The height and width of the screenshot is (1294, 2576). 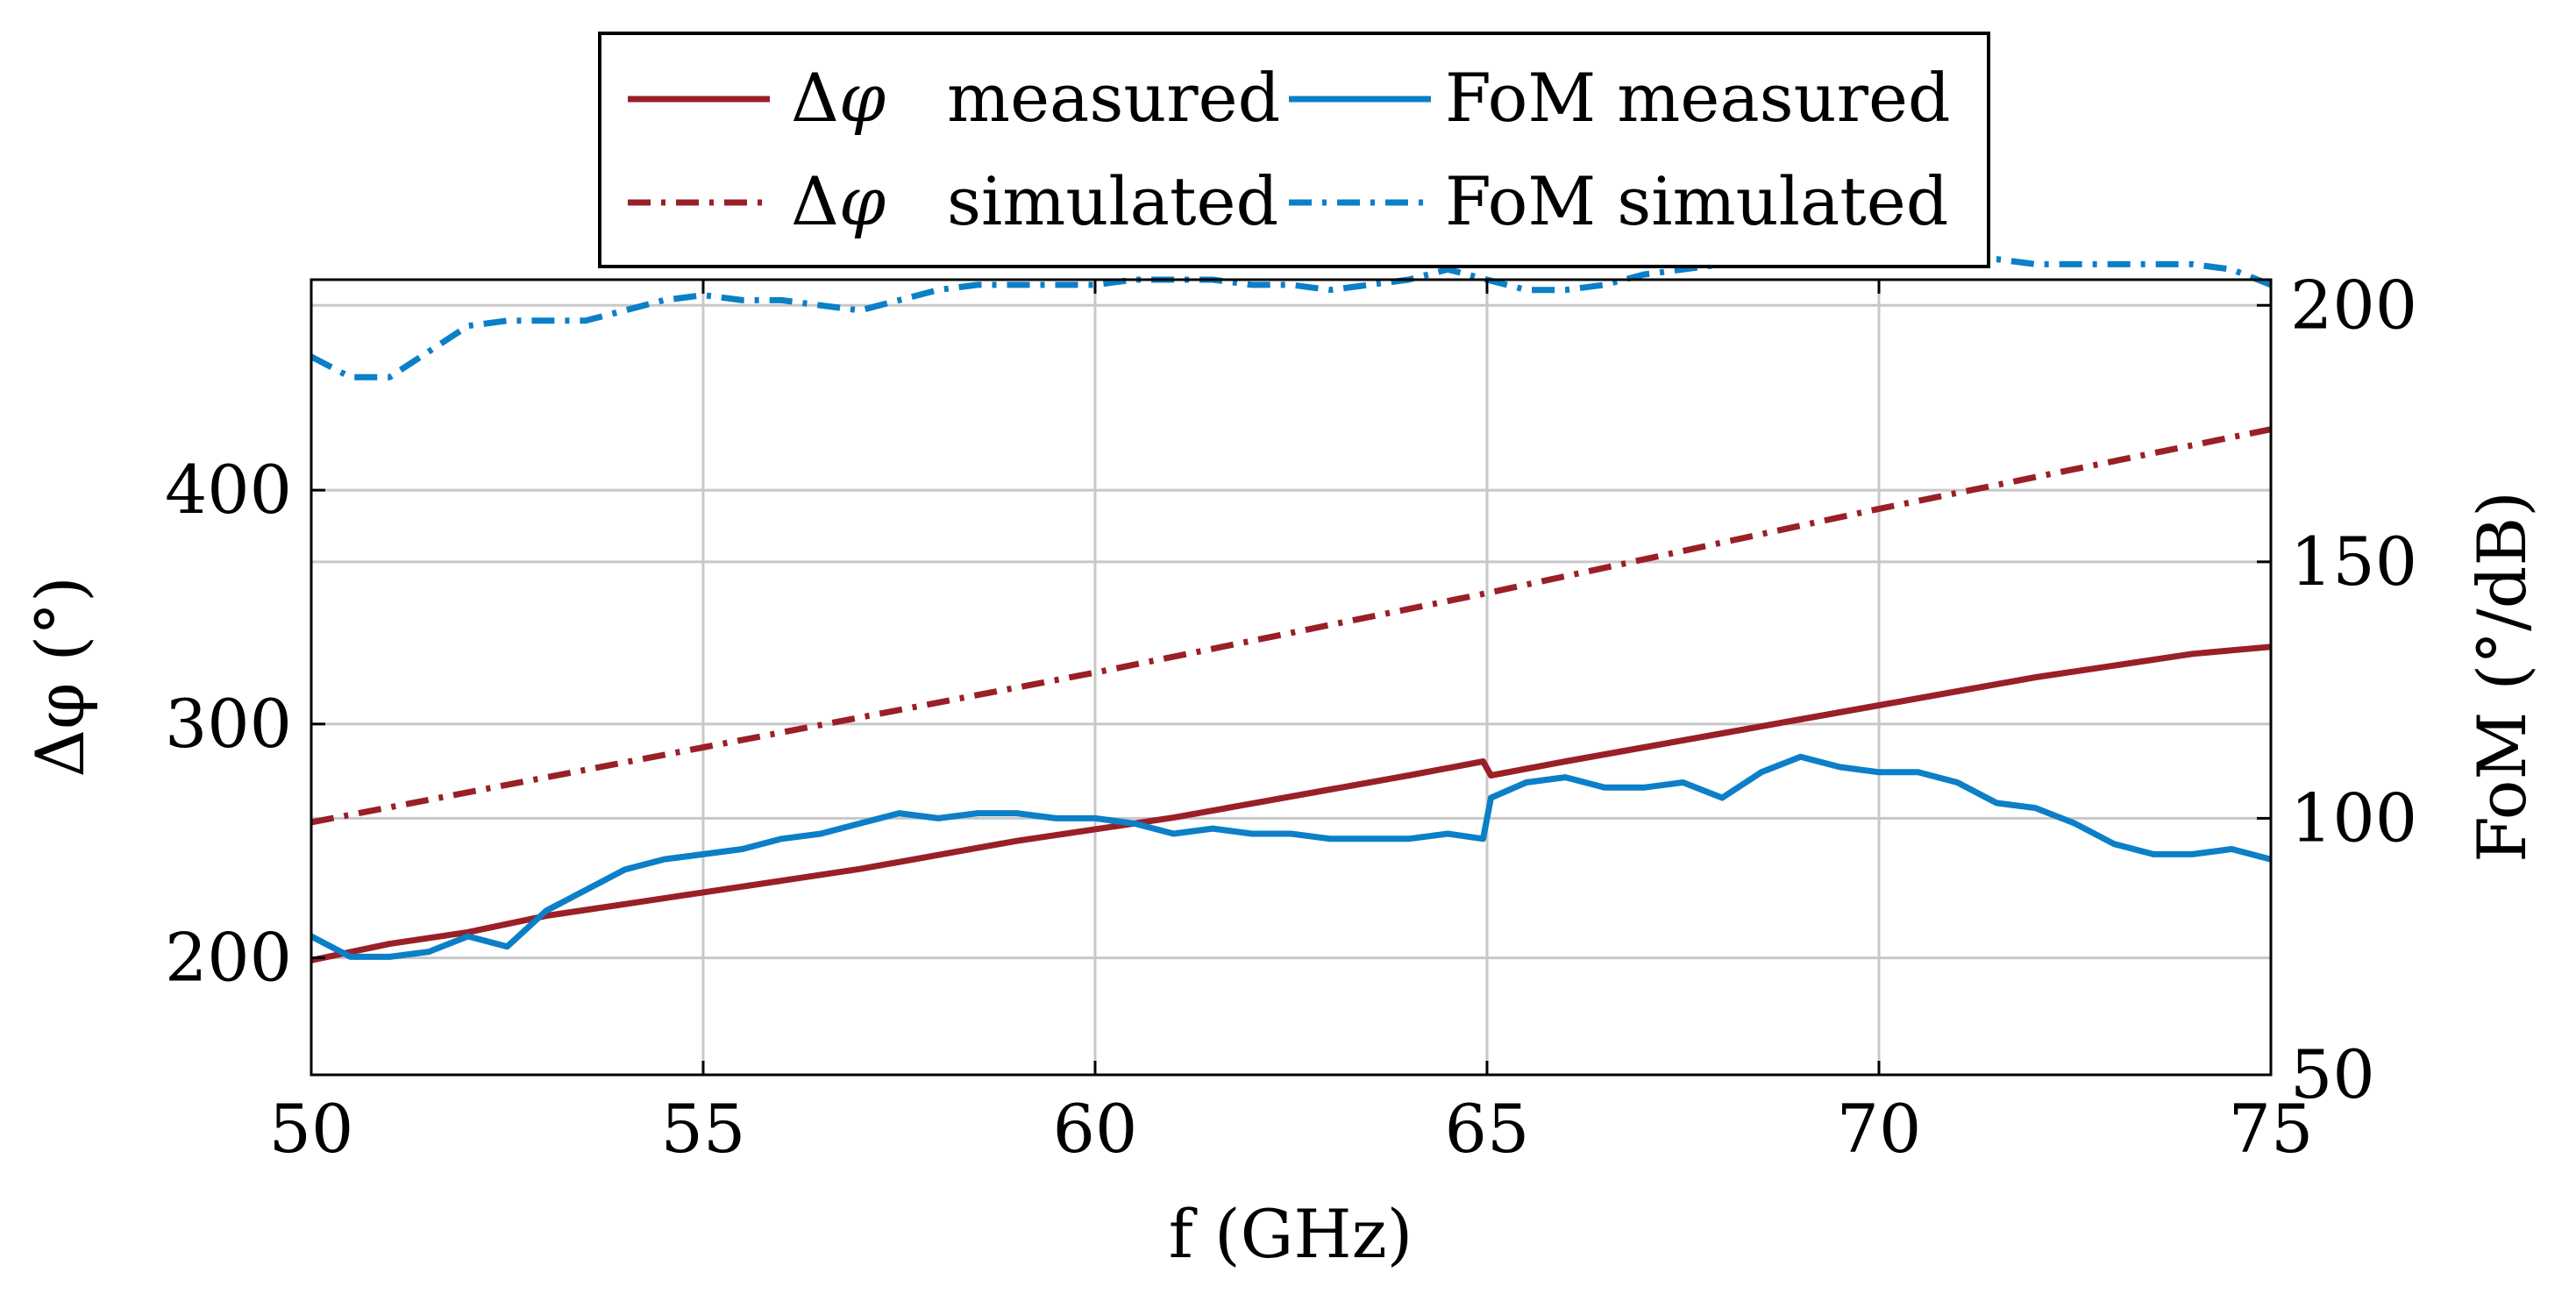 What do you see at coordinates (1487, 1129) in the screenshot?
I see `x-tick-label: 65` at bounding box center [1487, 1129].